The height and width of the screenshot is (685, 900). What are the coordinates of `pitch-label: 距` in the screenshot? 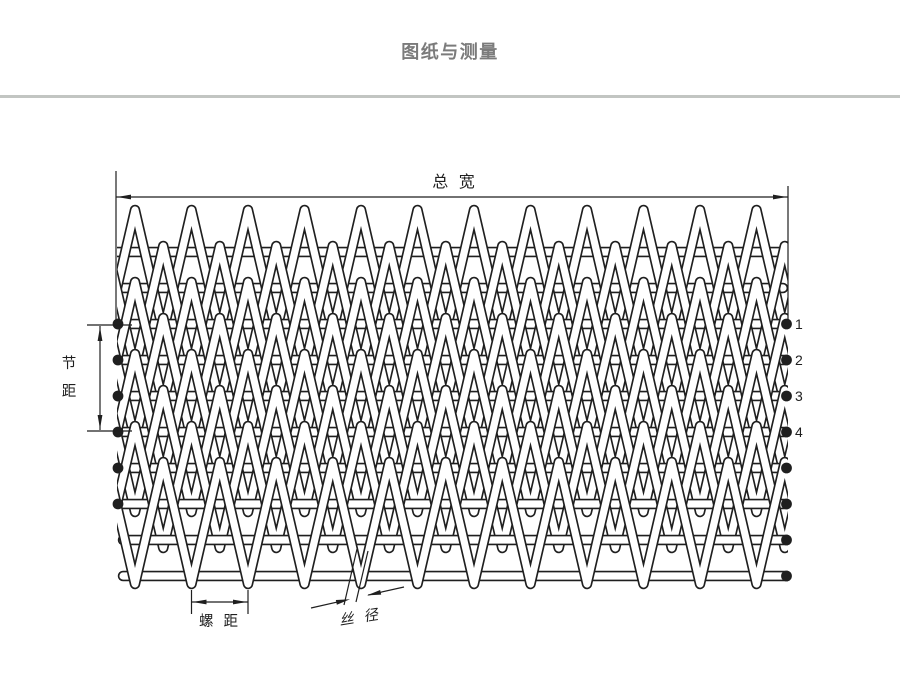 It's located at (69, 392).